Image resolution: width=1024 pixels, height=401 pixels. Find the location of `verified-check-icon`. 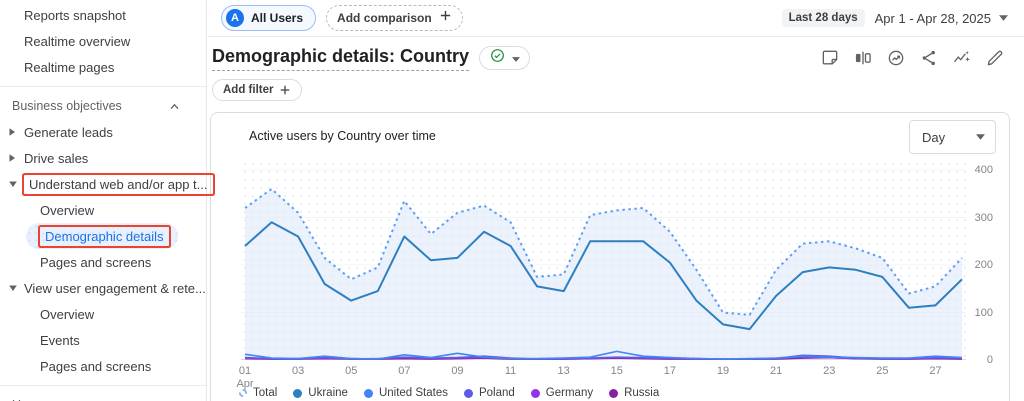

verified-check-icon is located at coordinates (497, 58).